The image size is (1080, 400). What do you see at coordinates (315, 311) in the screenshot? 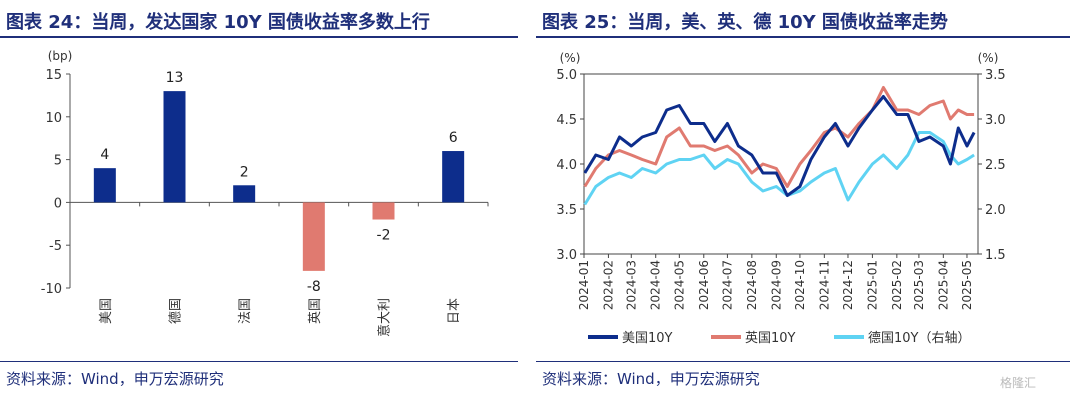
I see `x-tick-label: 英国` at bounding box center [315, 311].